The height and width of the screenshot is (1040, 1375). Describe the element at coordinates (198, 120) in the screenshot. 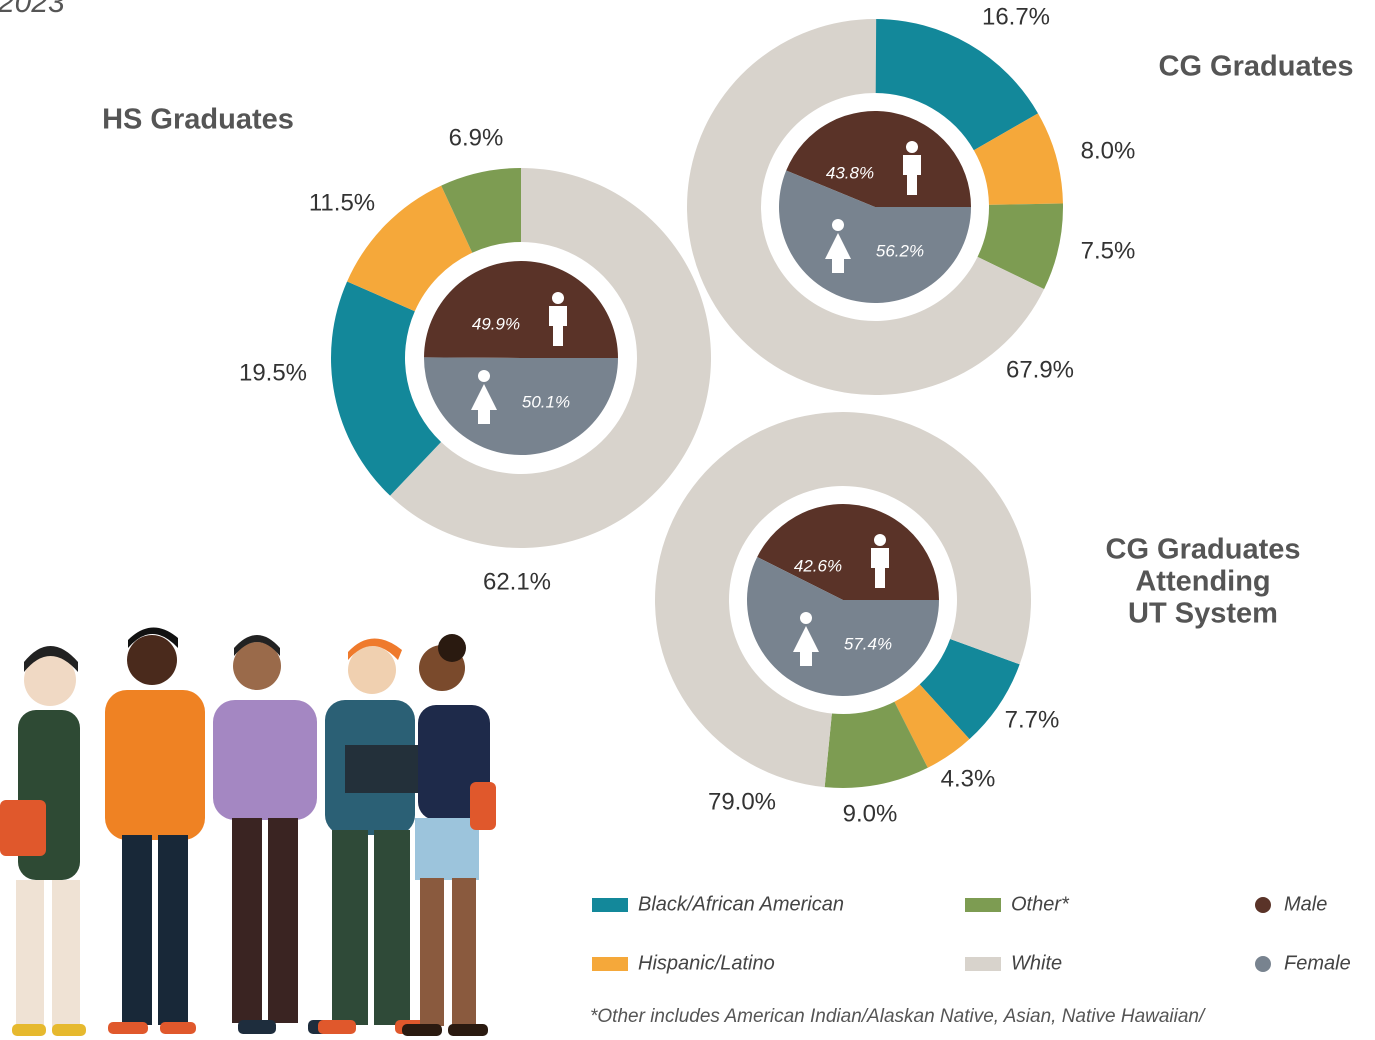

I see `chart-title: HS Graduates` at that location.